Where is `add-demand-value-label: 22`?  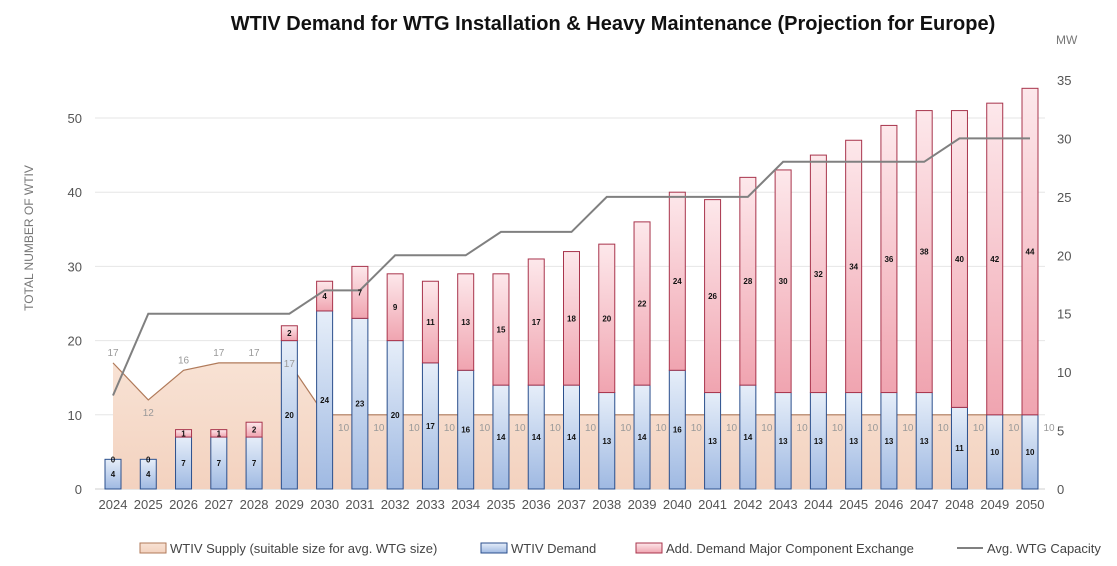
add-demand-value-label: 22 is located at coordinates (642, 304).